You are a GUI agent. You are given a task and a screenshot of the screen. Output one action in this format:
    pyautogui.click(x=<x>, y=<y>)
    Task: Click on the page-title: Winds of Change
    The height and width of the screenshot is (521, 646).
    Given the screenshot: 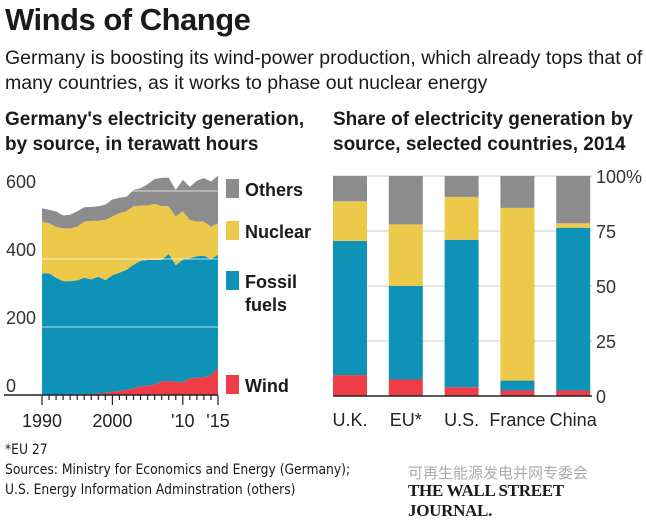 What is the action you would take?
    pyautogui.click(x=128, y=19)
    